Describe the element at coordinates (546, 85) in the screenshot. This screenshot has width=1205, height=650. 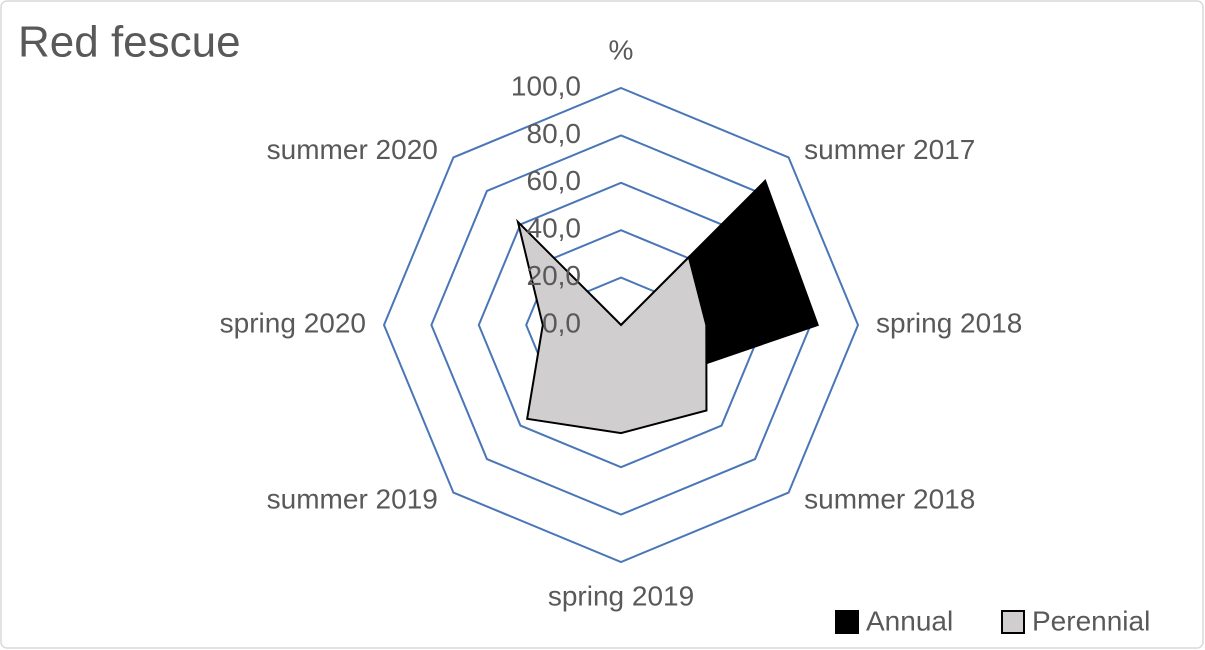
I see `r-tick-label: 100,0` at that location.